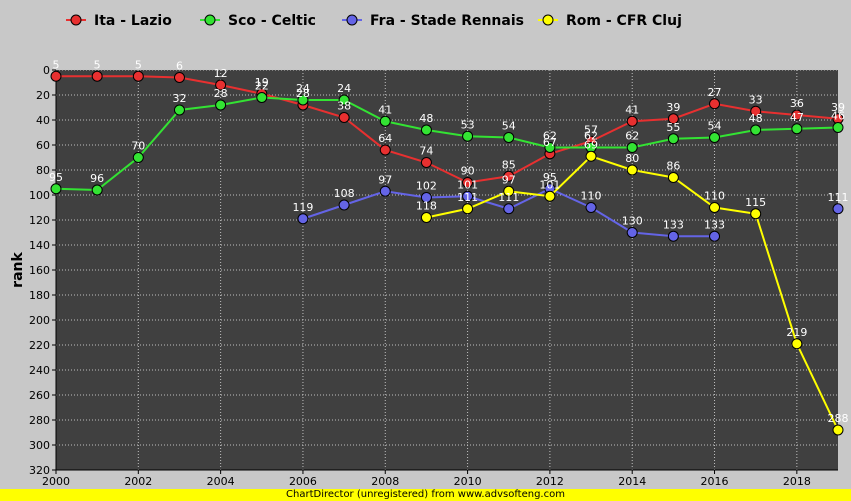  What do you see at coordinates (97, 178) in the screenshot?
I see `data-label-sco-celtic: 96` at bounding box center [97, 178].